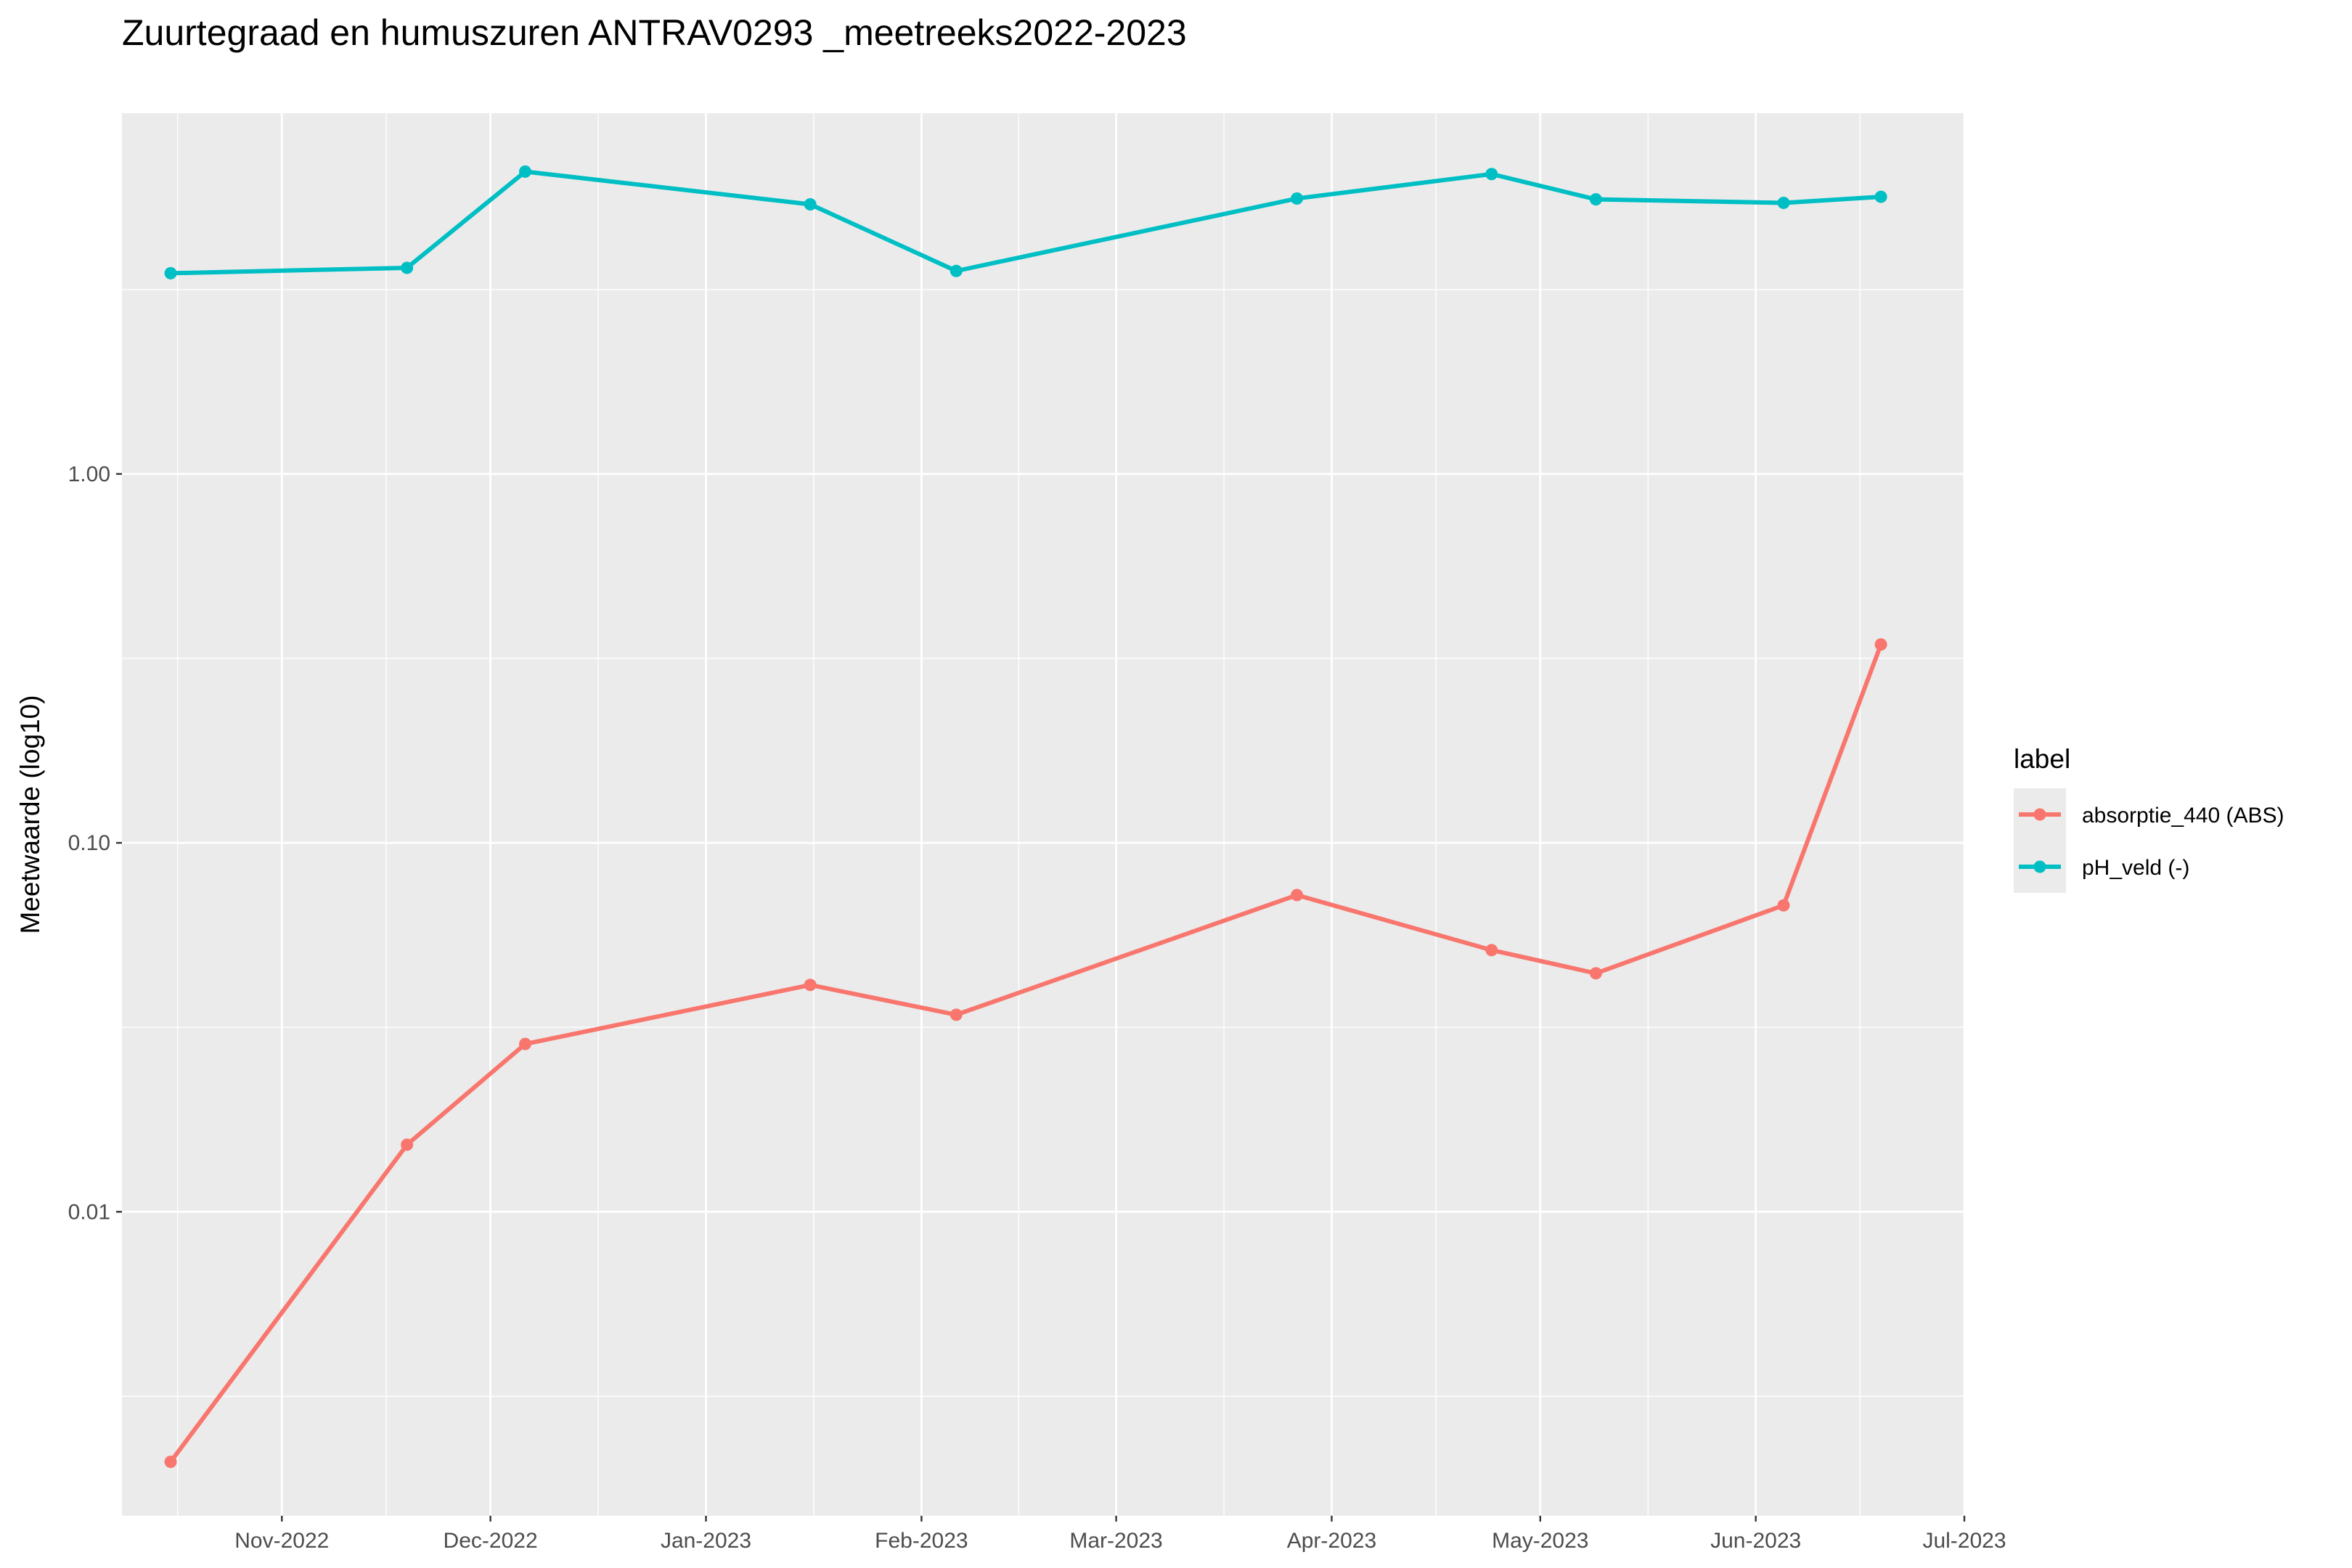 The height and width of the screenshot is (1568, 2352). What do you see at coordinates (1540, 1541) in the screenshot?
I see `x-tick-label: May-2023` at bounding box center [1540, 1541].